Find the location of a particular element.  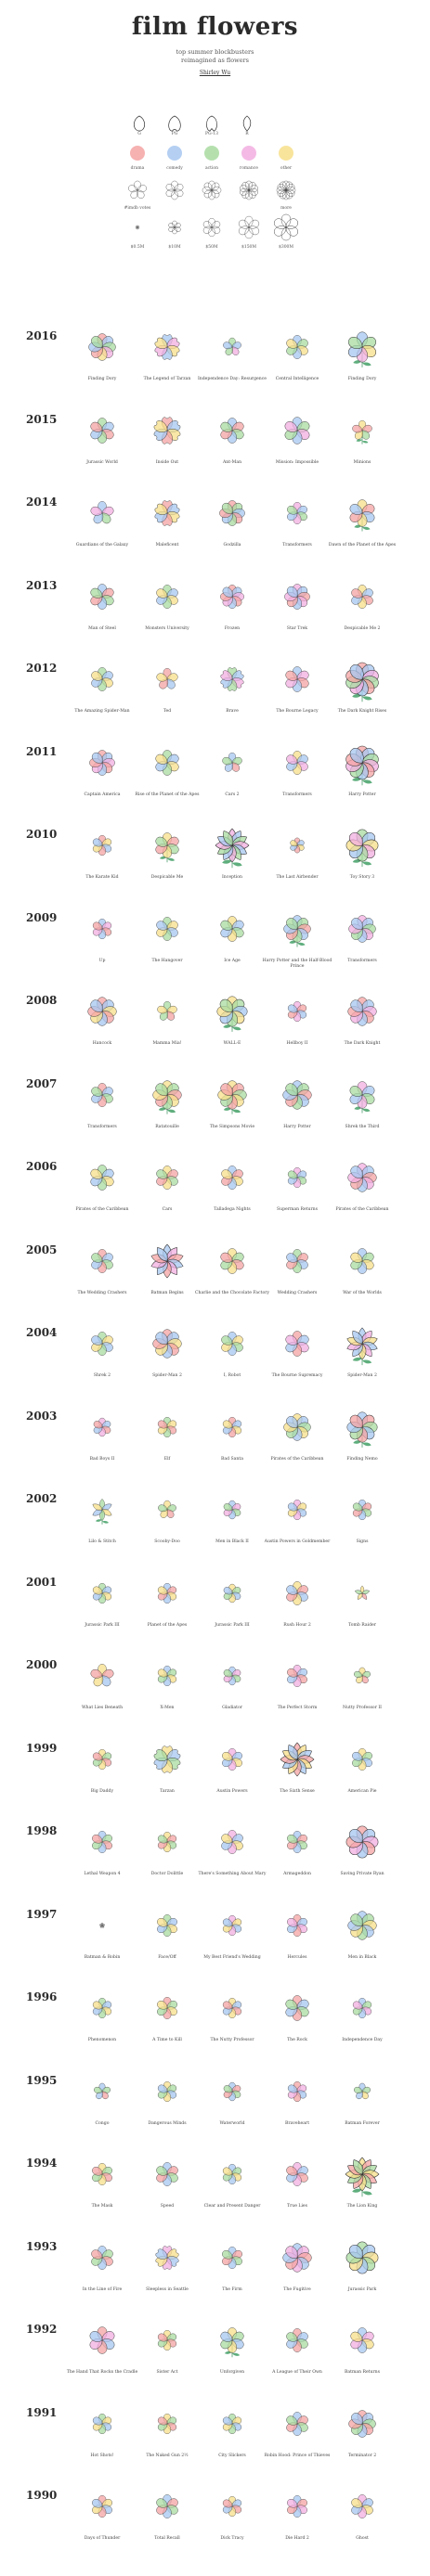

film-cell: The Karate Kid is located at coordinates (102, 872).